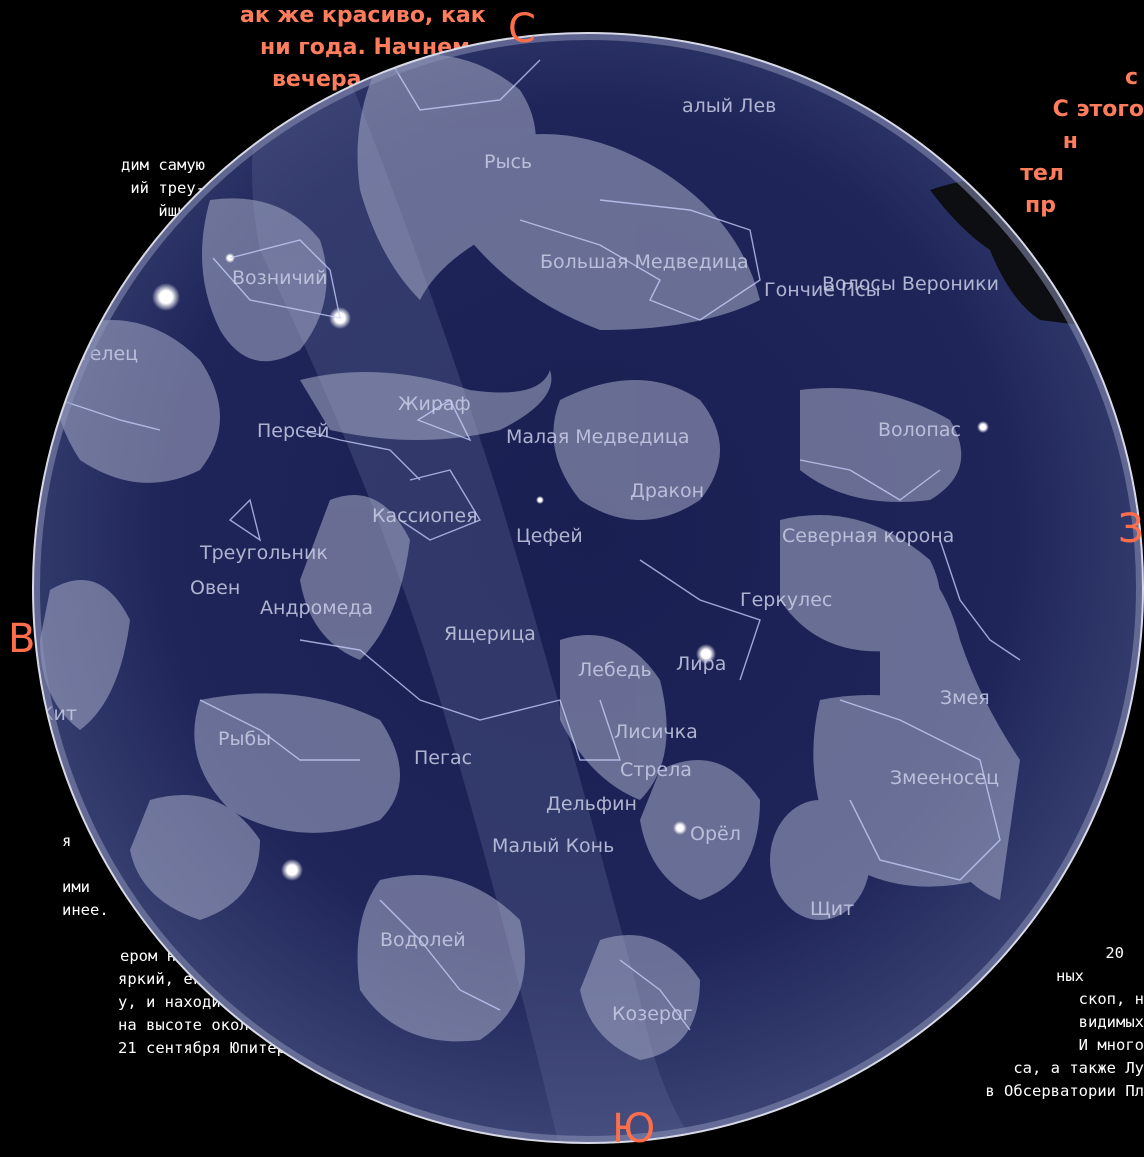  Describe the element at coordinates (832, 909) in the screenshot. I see `label-scutum: Щит` at that location.